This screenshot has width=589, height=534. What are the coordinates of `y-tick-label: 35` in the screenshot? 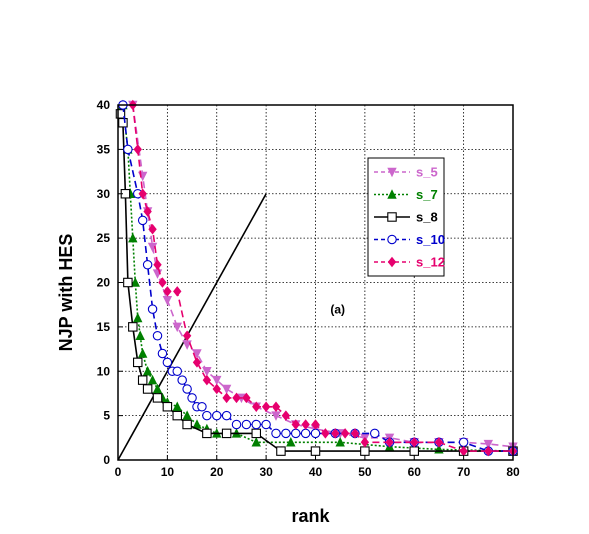 It's located at (104, 149).